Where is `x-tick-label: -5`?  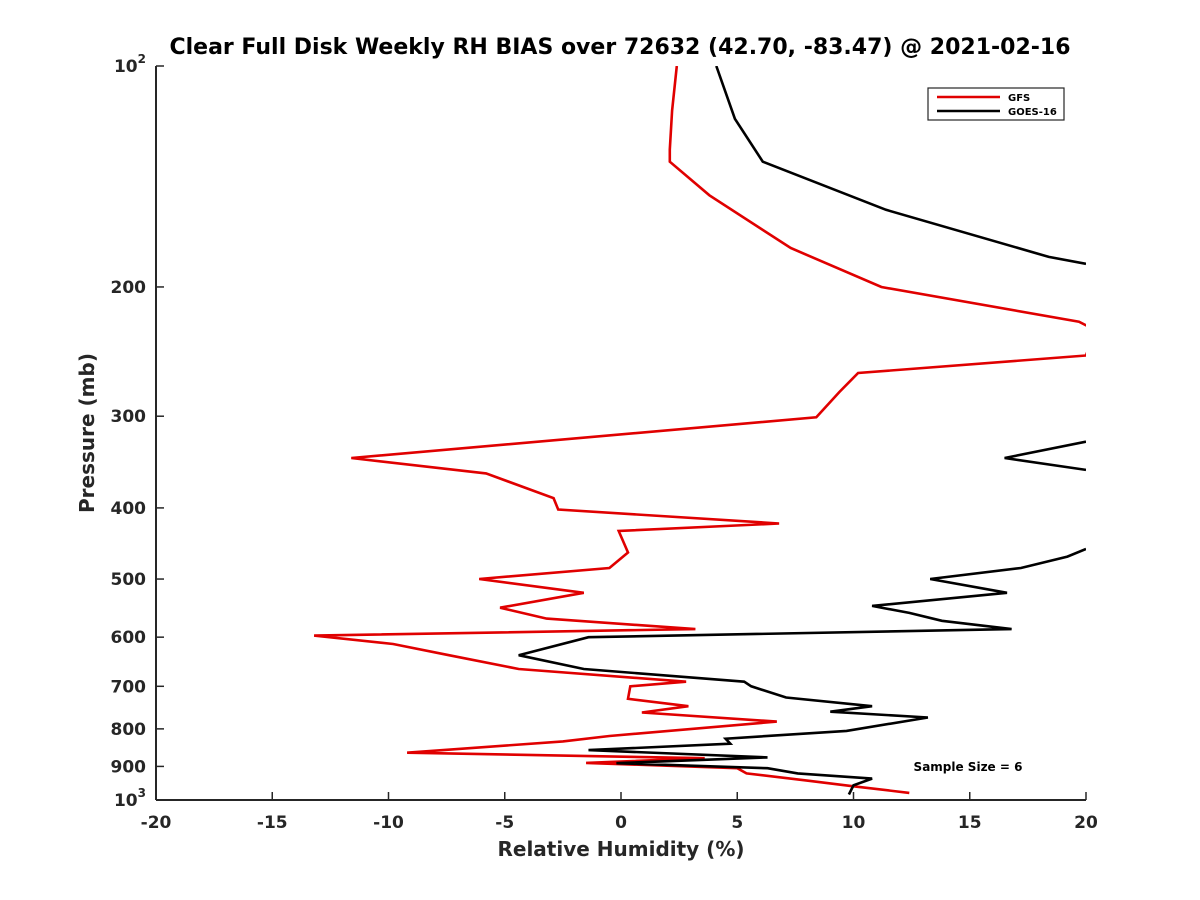 x-tick-label: -5 is located at coordinates (504, 823).